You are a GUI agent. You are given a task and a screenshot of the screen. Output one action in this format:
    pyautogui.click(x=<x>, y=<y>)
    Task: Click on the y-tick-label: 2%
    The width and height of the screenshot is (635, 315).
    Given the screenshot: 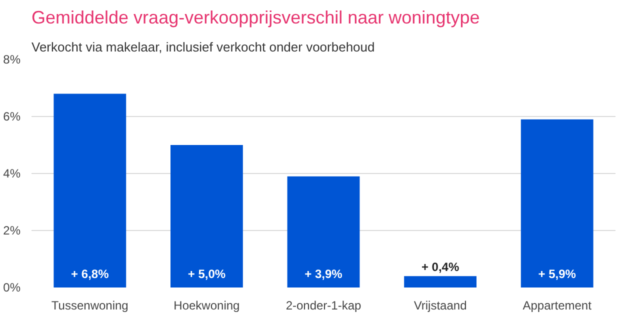 What is the action you would take?
    pyautogui.click(x=12, y=231)
    